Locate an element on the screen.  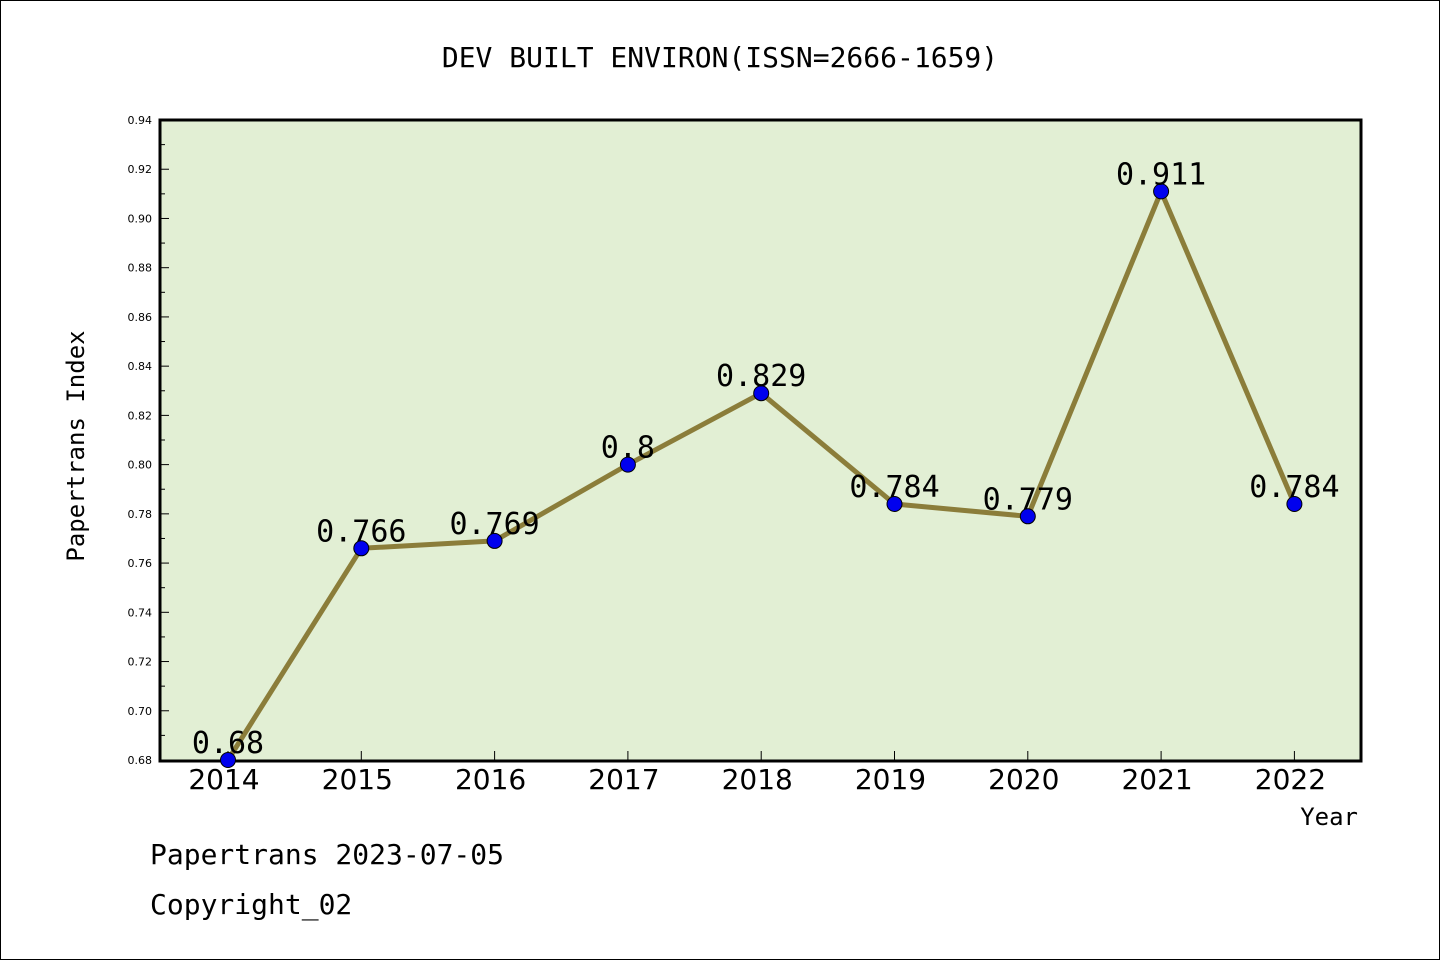
y-tick-label: 0.84 is located at coordinates (140, 366).